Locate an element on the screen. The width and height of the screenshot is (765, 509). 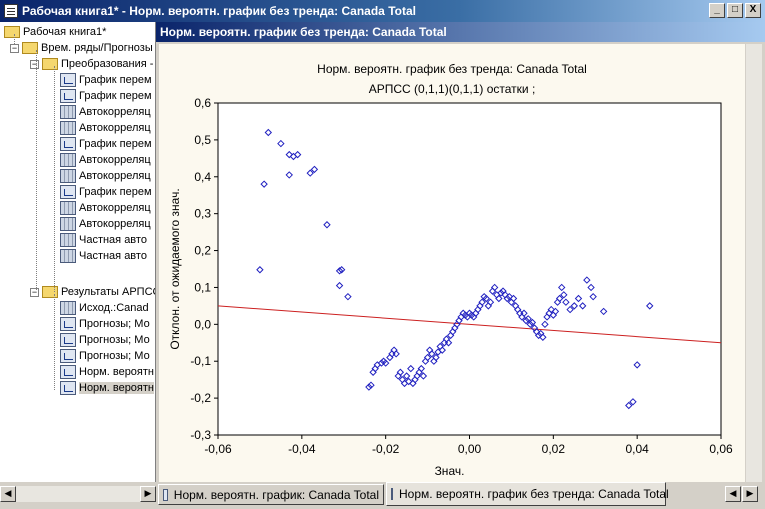
tree-node-label: Преобразования - is located at coordinates (107, 64).